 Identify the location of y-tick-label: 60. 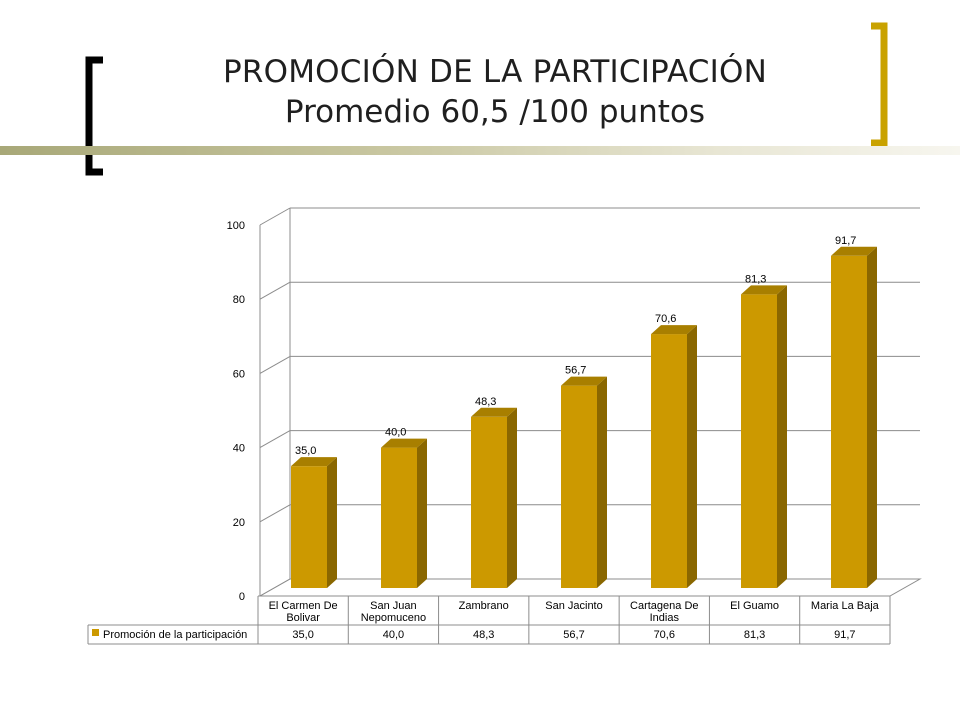
(239, 374).